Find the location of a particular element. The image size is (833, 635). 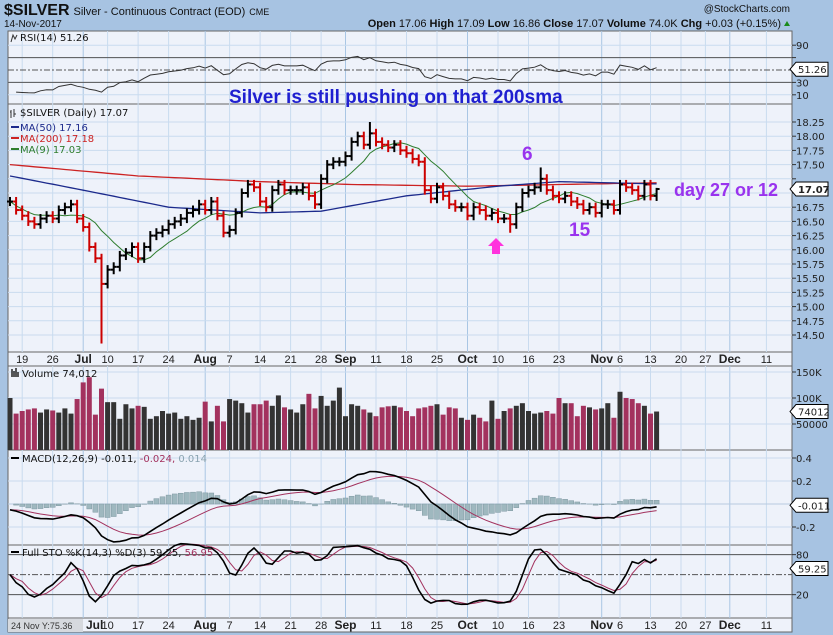

x-tick-top: 20 is located at coordinates (681, 360).